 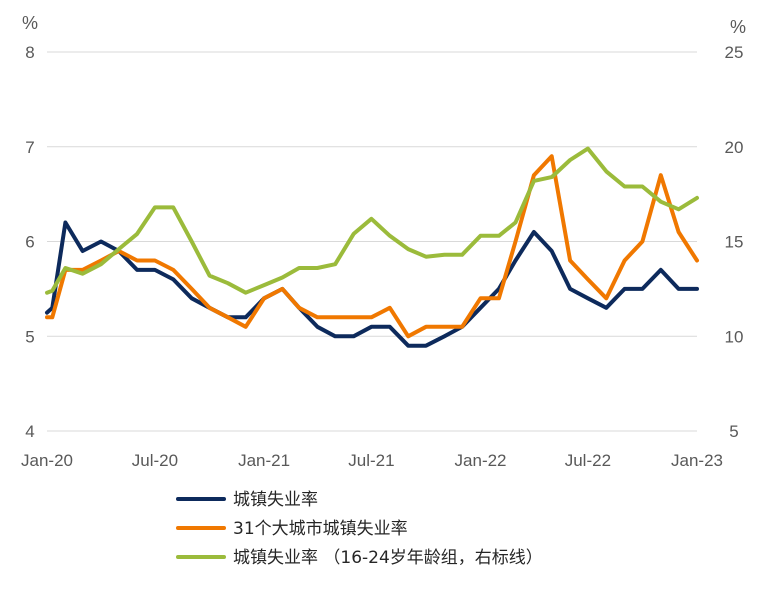 What do you see at coordinates (275, 500) in the screenshot?
I see `legend-label: 城镇失业率` at bounding box center [275, 500].